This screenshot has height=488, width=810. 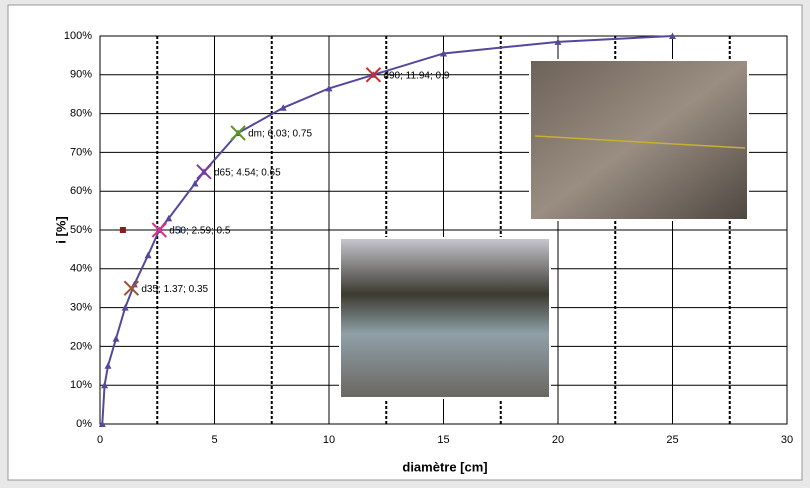 What do you see at coordinates (445, 318) in the screenshot?
I see `photo-river` at bounding box center [445, 318].